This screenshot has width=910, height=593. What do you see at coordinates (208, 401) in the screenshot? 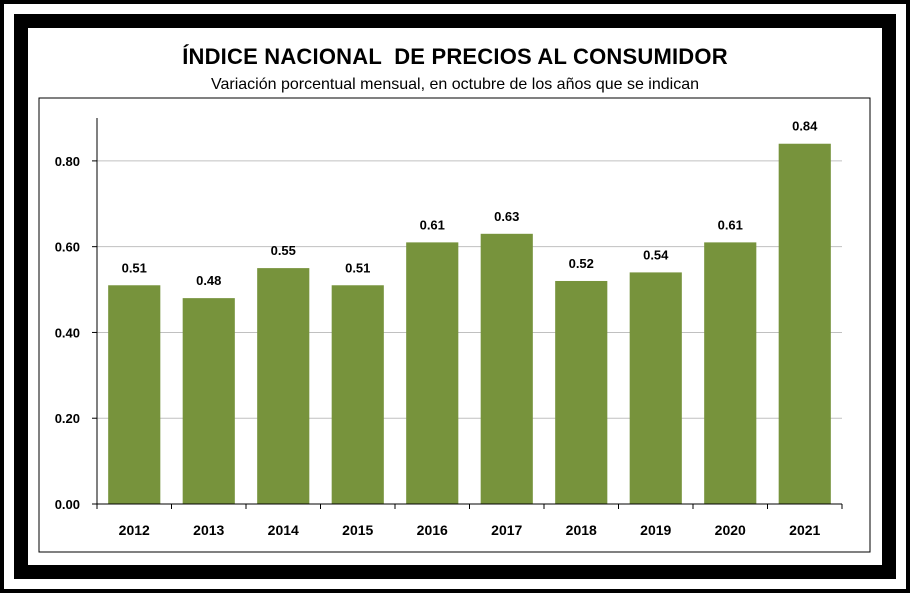
I see `bar-2013` at bounding box center [208, 401].